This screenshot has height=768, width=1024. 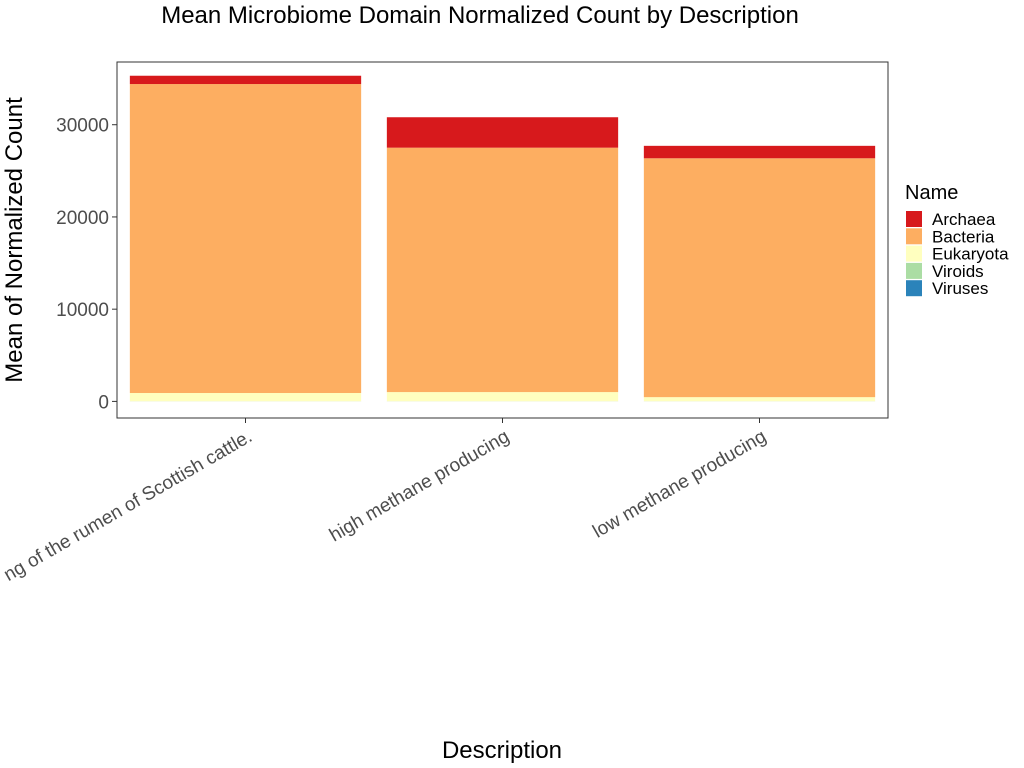 I want to click on legend-key-viruses, so click(x=914, y=288).